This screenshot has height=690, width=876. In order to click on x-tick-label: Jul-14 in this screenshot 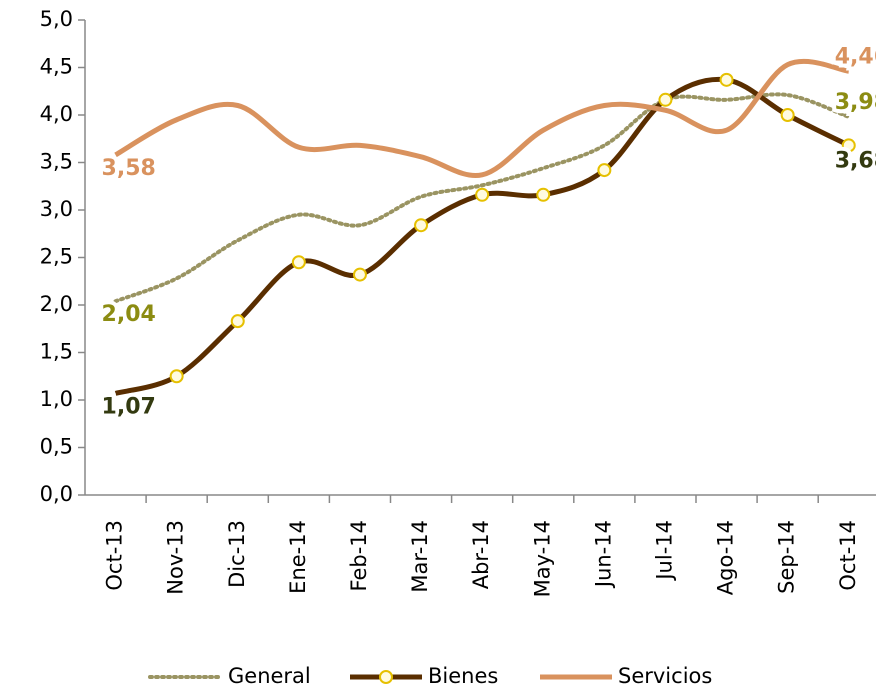, I will do `click(664, 551)`.